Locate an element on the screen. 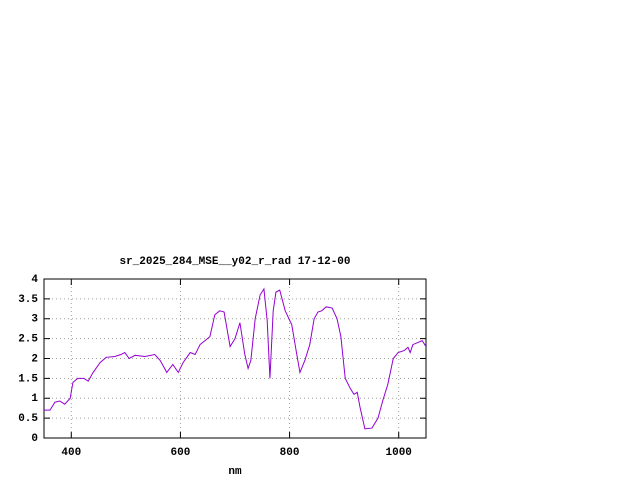 This screenshot has width=640, height=480. x-tick-label: 600 is located at coordinates (181, 453).